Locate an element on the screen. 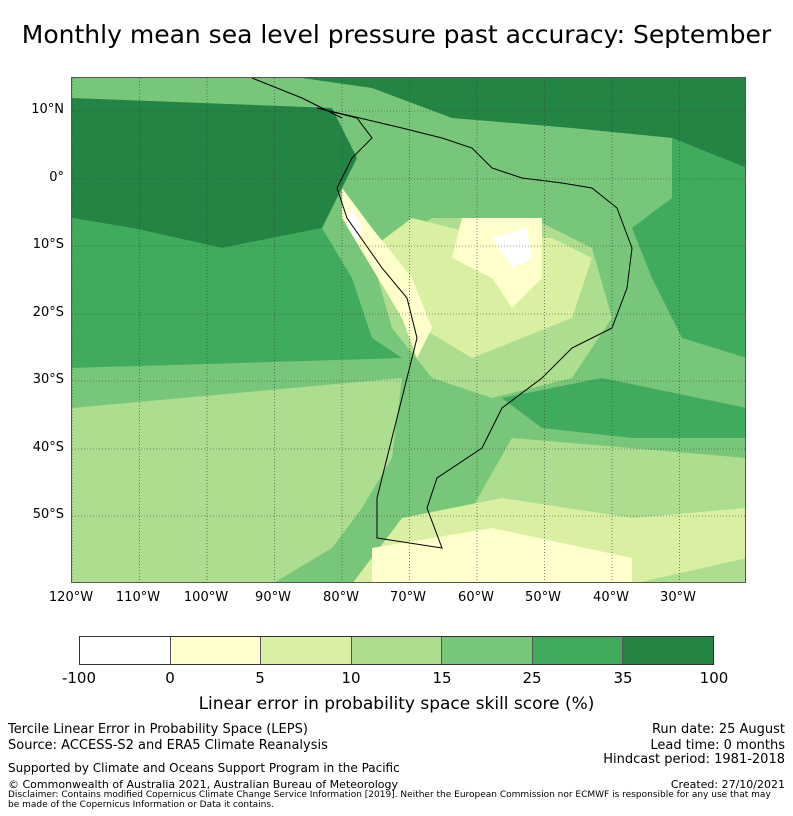 The height and width of the screenshot is (816, 793). colorbar is located at coordinates (396, 650).